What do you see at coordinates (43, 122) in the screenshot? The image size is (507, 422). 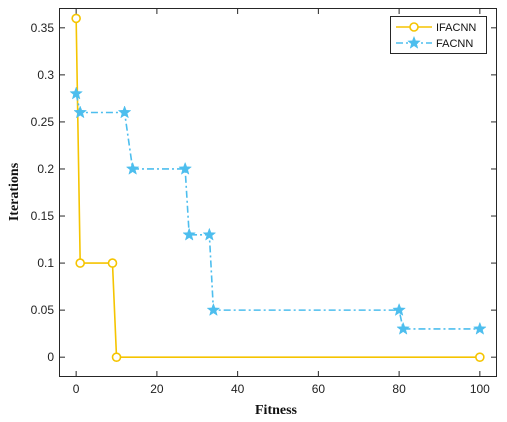 I see `y-tick-label: 0.25` at bounding box center [43, 122].